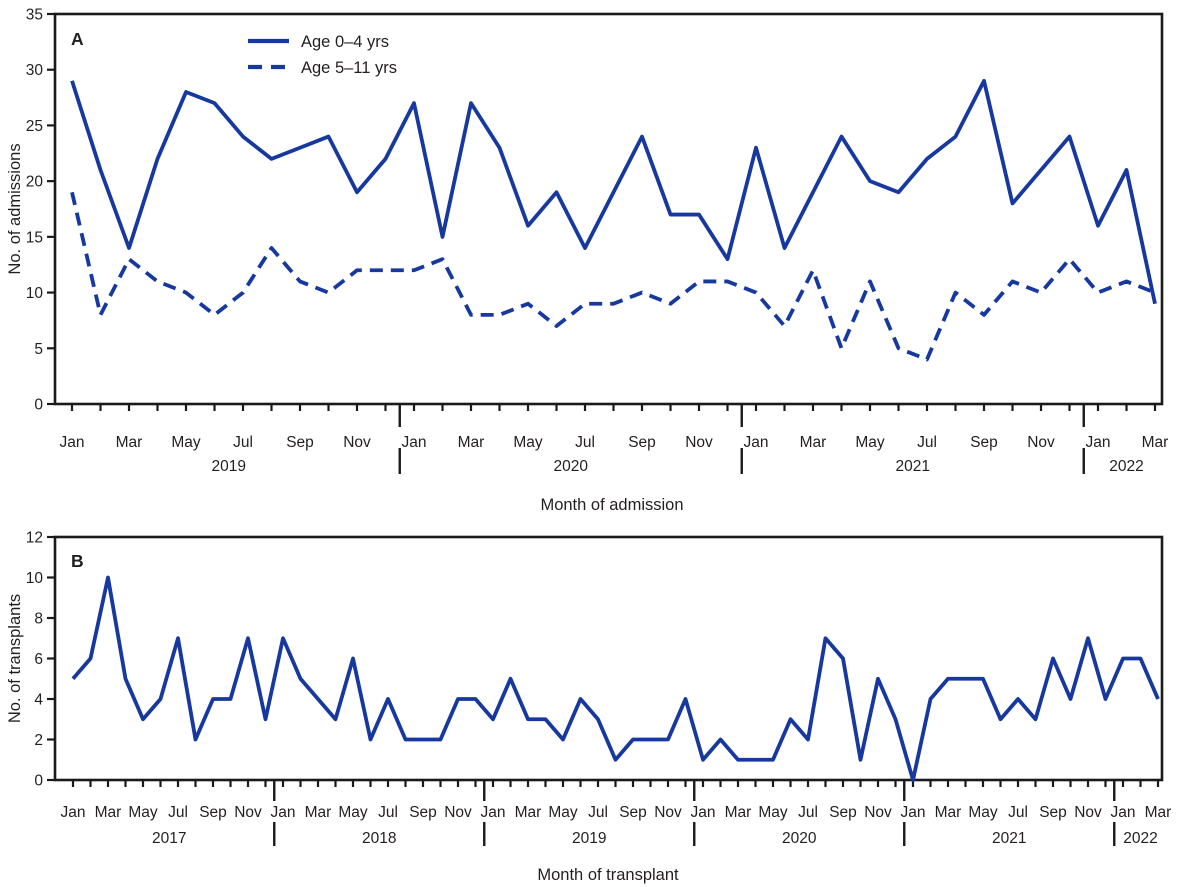 The width and height of the screenshot is (1185, 887). I want to click on y-tick-label: 15, so click(34, 237).